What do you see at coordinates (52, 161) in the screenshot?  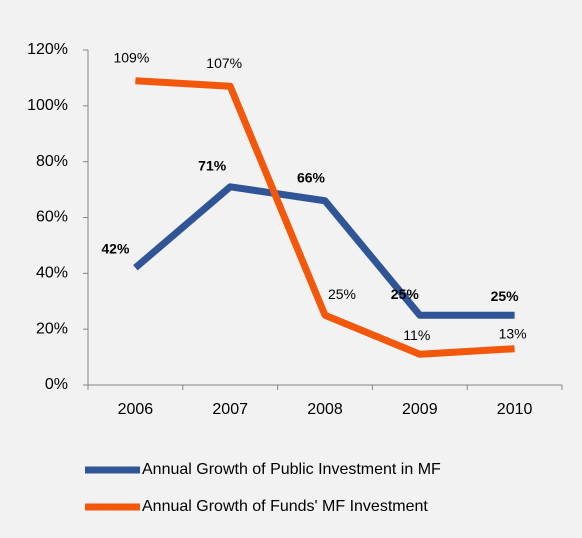 I see `y-tick-label: 80%` at bounding box center [52, 161].